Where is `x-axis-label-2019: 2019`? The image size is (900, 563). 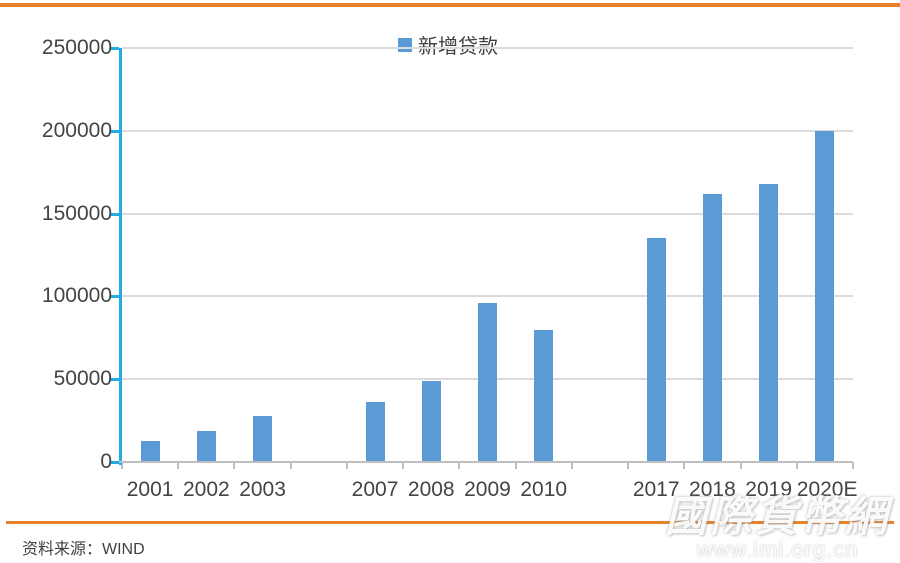
x-axis-label-2019: 2019 is located at coordinates (768, 489).